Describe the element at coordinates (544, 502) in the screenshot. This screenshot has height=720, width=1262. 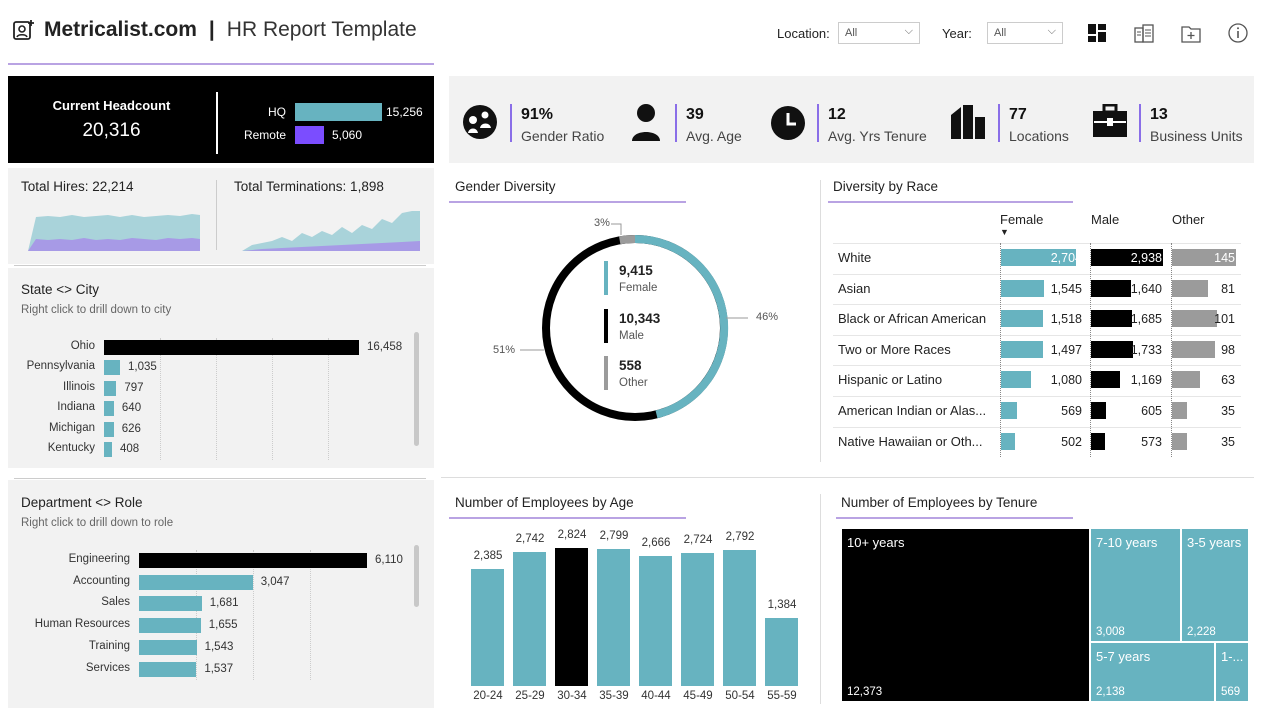
I see `age-title: Number of Employees by Age` at that location.